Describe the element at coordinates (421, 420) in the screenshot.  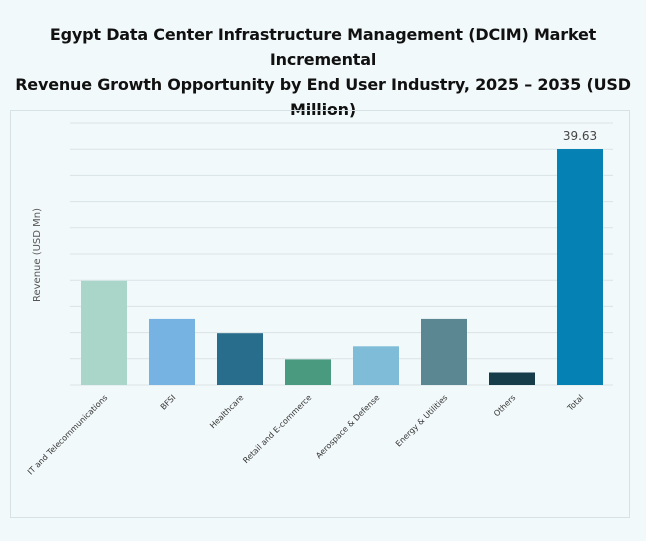
I see `x-tick-label: Energy & Utilities` at that location.